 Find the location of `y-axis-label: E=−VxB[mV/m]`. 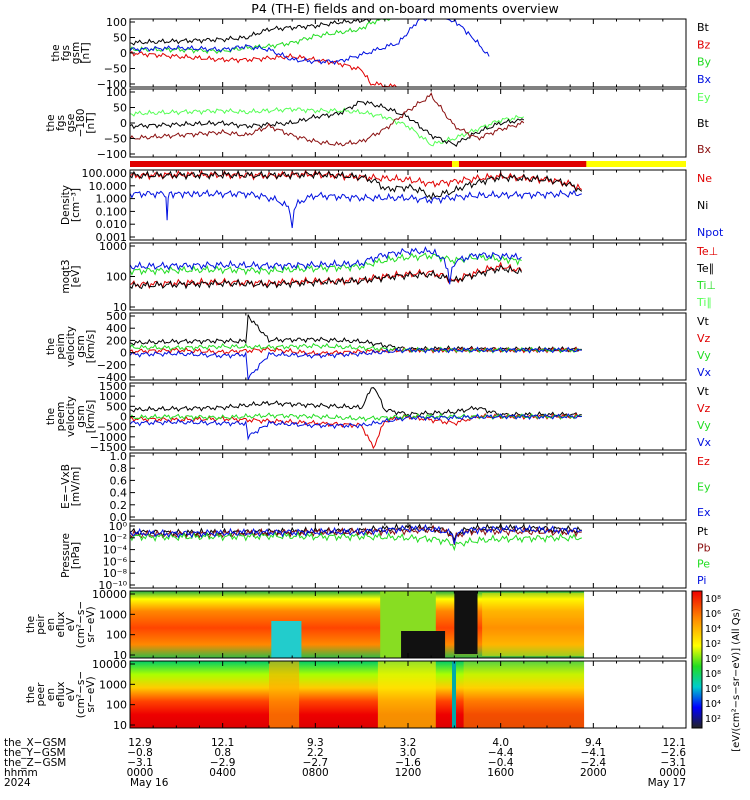

y-axis-label: E=−VxB[mV/m] is located at coordinates (71, 486).